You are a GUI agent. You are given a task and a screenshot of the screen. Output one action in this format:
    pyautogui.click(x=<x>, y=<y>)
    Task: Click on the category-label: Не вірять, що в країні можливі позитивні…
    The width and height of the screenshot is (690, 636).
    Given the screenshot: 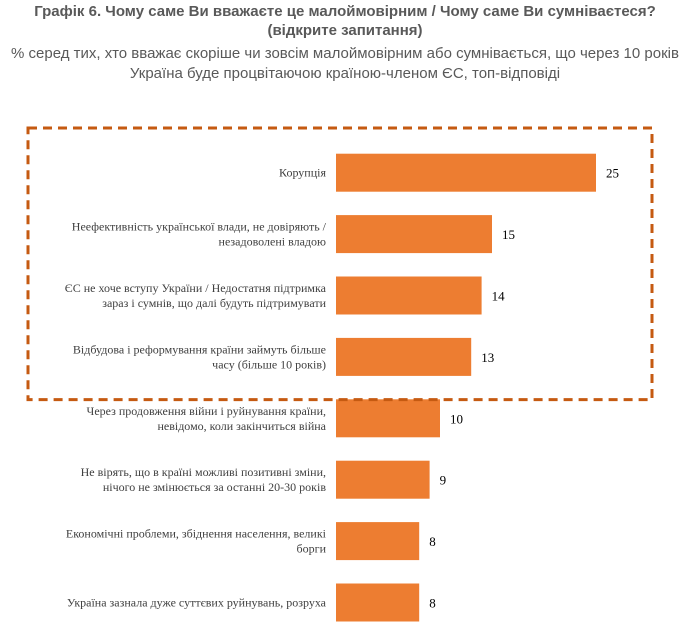 What is the action you would take?
    pyautogui.click(x=203, y=472)
    